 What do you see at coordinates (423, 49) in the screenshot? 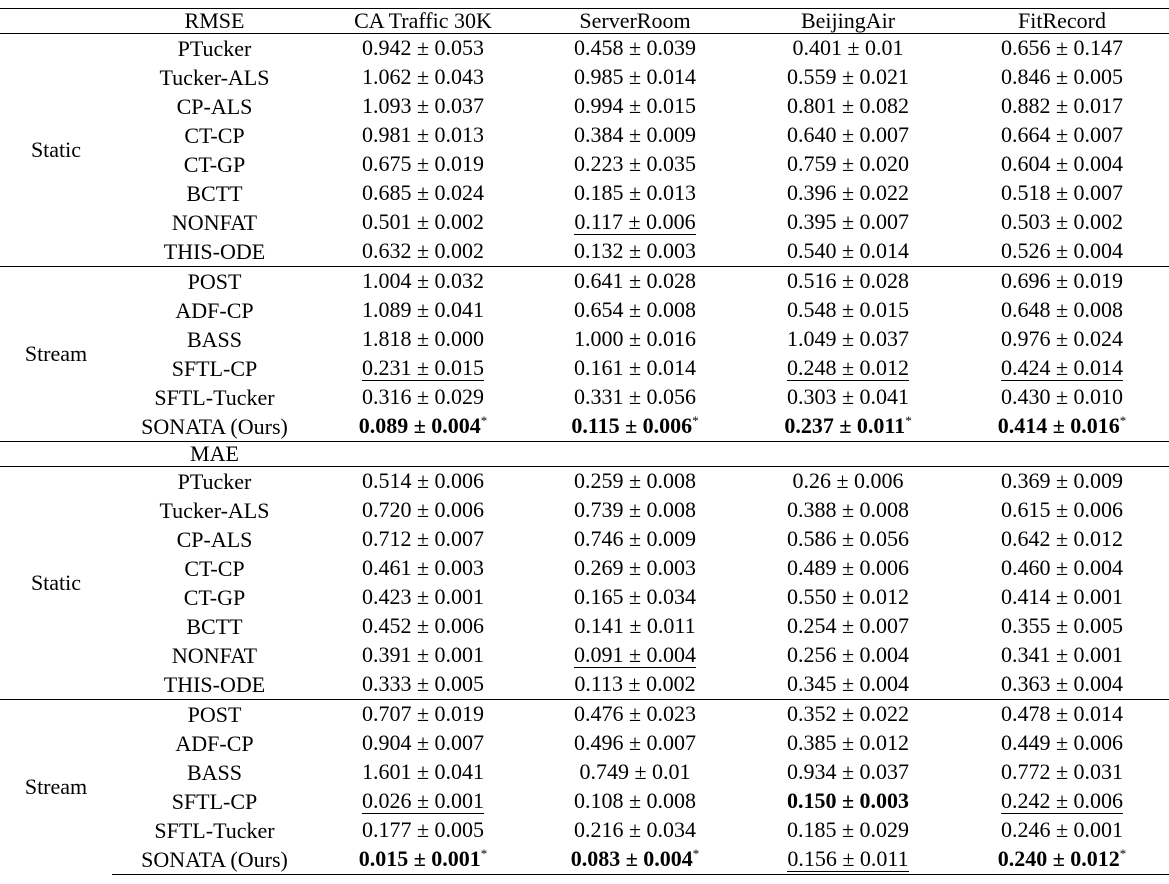
I see `value-cell: 0.942 ± 0.053` at bounding box center [423, 49].